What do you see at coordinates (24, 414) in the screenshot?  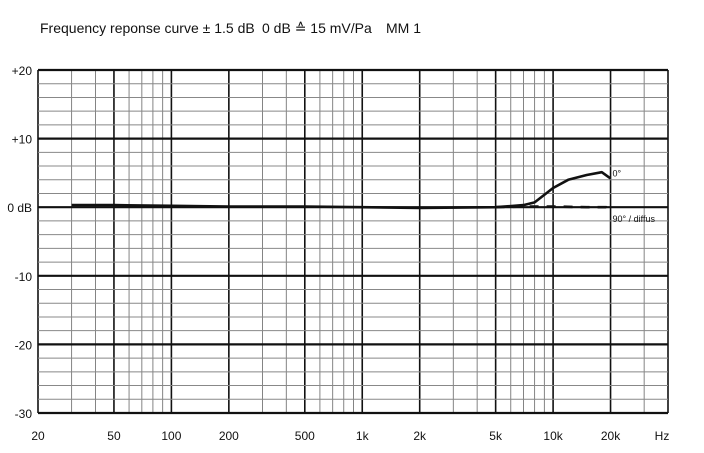 I see `y-tick-label: -30` at bounding box center [24, 414].